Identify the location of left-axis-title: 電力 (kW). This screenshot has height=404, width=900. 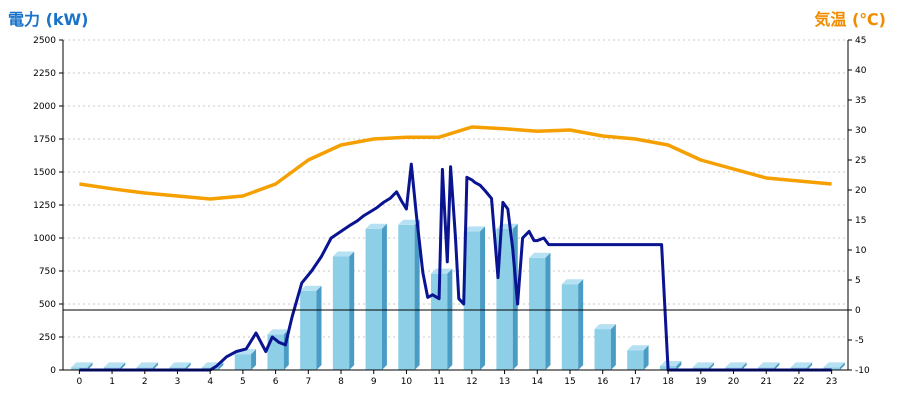
(48, 19).